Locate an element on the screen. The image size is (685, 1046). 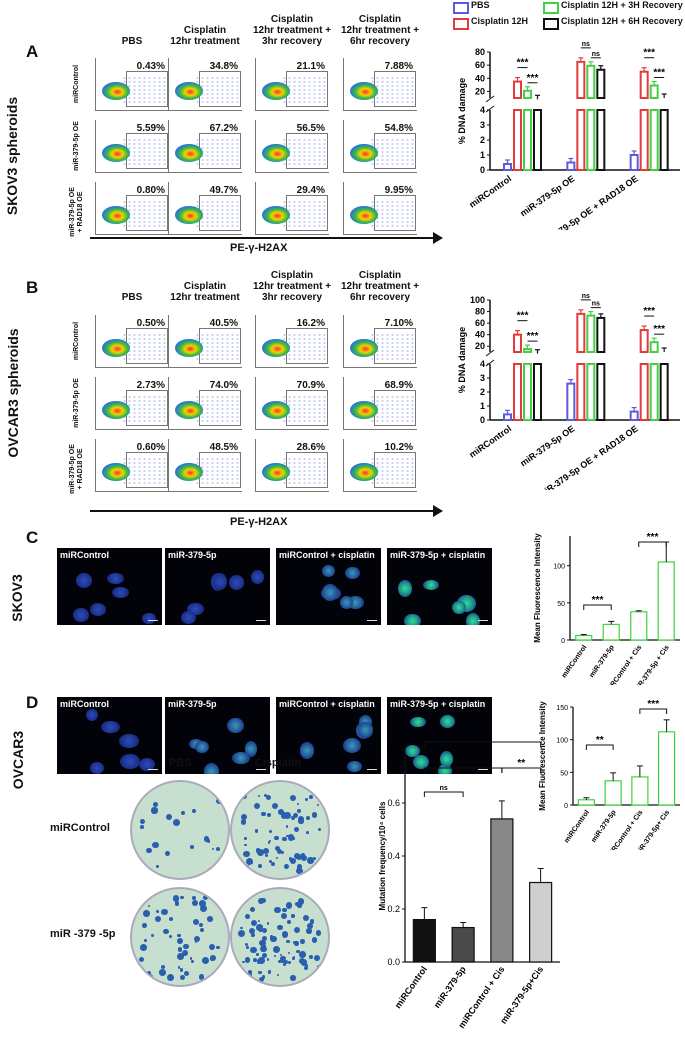
y-tick-label: 0.4 is located at coordinates (393, 856).